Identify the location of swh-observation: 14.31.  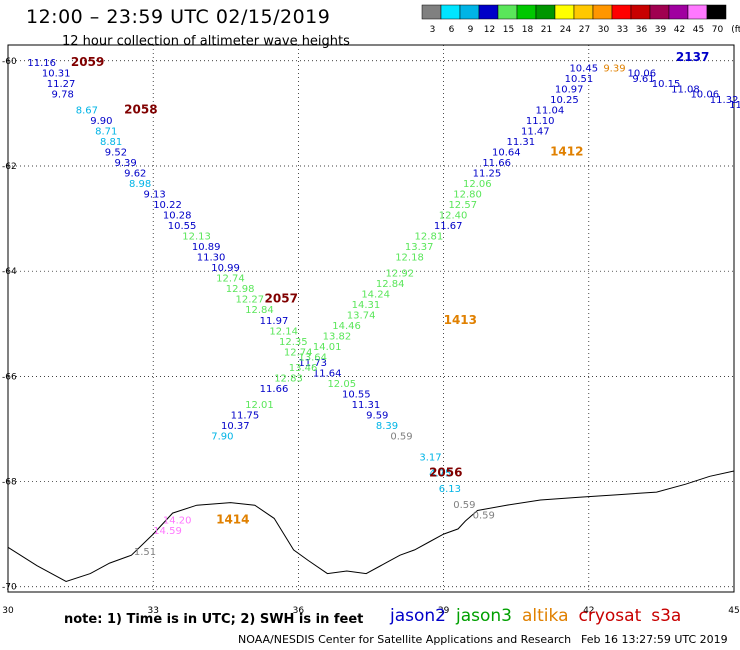
(366, 305).